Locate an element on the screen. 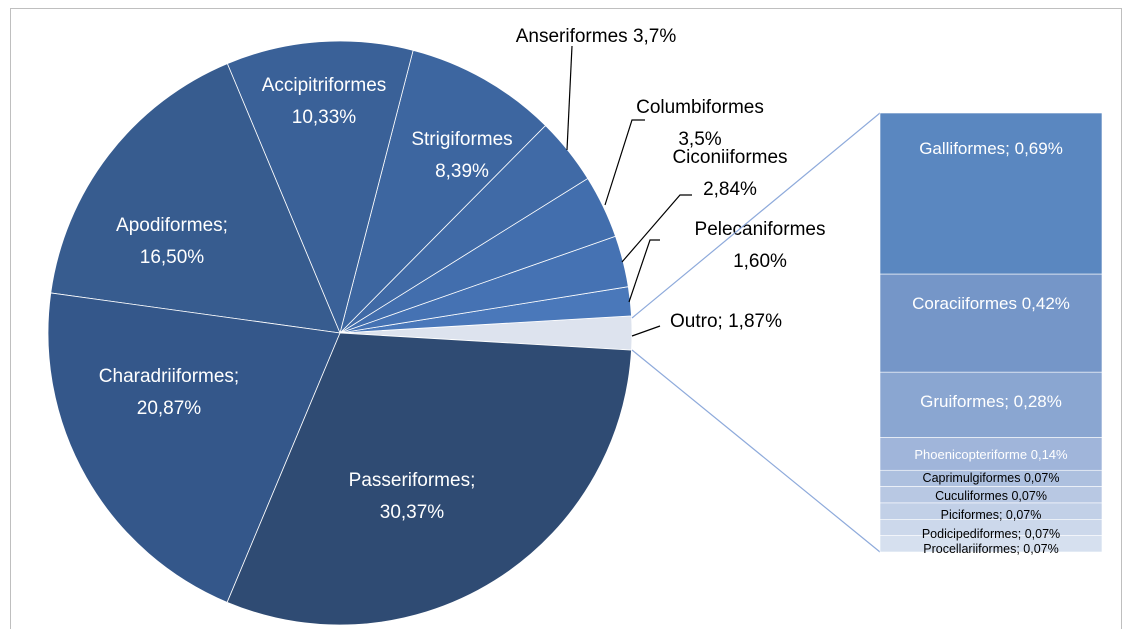 Image resolution: width=1132 pixels, height=634 pixels. label-part: Galliformes; is located at coordinates (964, 148).